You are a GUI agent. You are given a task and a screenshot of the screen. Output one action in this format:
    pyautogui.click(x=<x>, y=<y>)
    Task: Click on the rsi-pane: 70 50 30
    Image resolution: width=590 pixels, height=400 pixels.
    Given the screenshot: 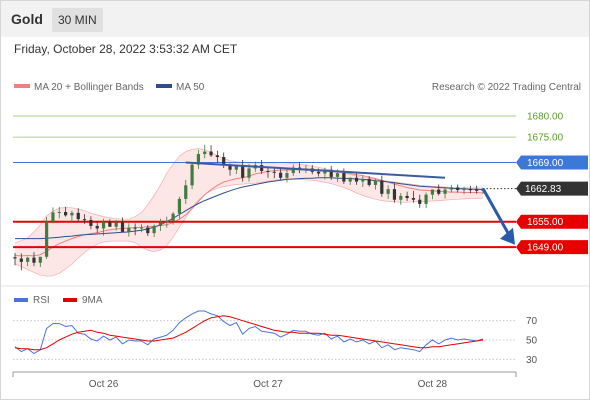 What is the action you would take?
    pyautogui.click(x=275, y=338)
    